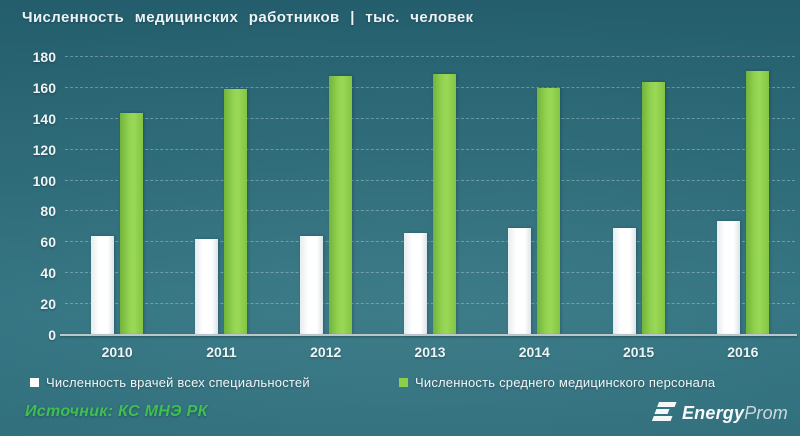 The image size is (800, 436). I want to click on bar-doctors-2011, so click(207, 287).